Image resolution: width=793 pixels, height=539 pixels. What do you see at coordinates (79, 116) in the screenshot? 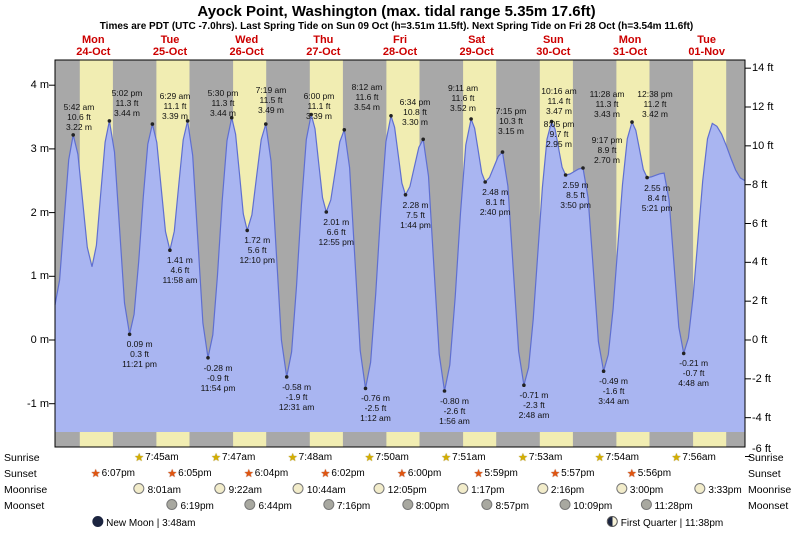
I see `tide-annotation-high: 5:42 am 10.6 ft 3.22 m` at bounding box center [79, 116].